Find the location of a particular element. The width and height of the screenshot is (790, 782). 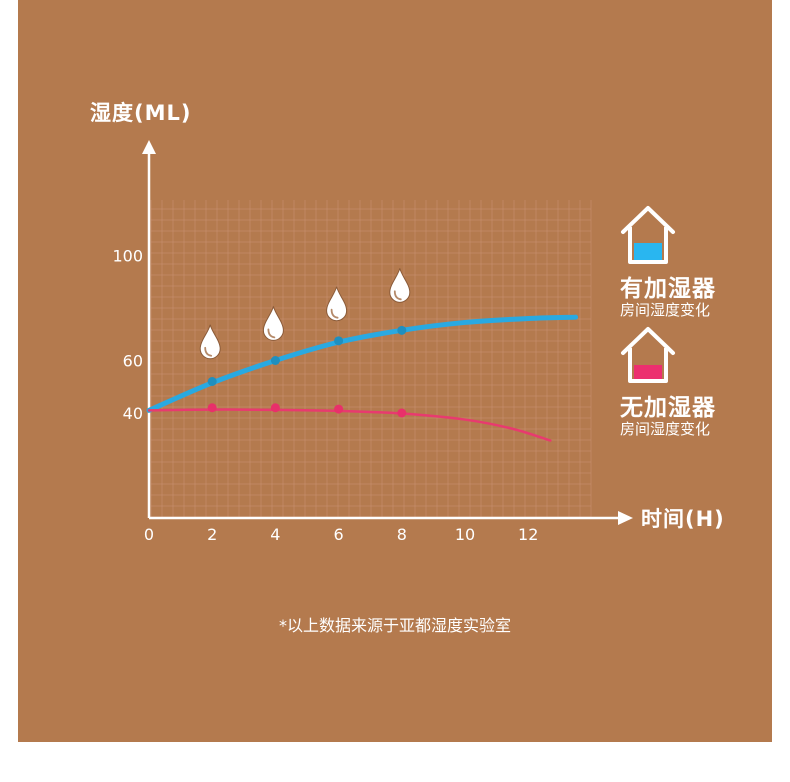

footnote: *以上数据来源于亚都湿度实验室 is located at coordinates (394, 625).